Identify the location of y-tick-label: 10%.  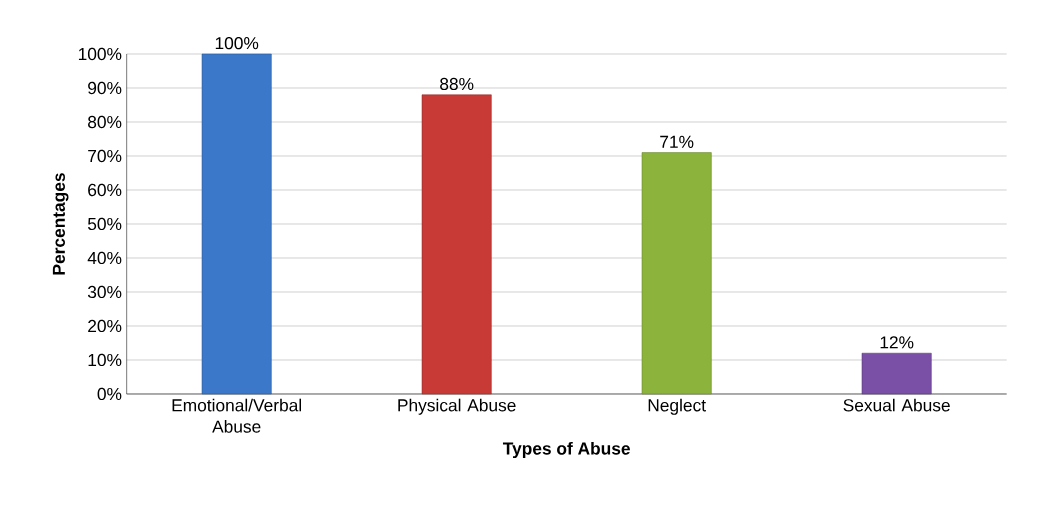
(105, 360).